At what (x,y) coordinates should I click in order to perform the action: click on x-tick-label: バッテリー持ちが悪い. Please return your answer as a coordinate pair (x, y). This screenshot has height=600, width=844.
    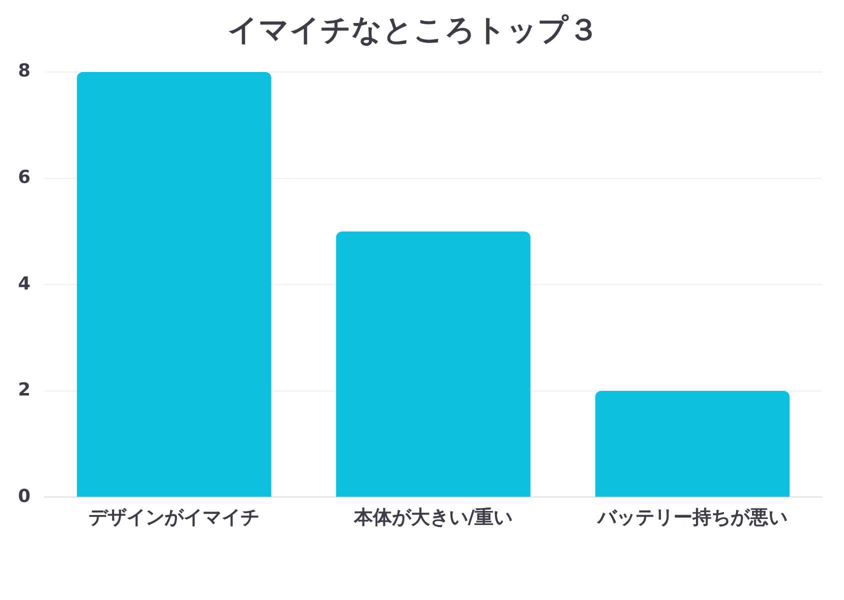
    Looking at the image, I should click on (692, 517).